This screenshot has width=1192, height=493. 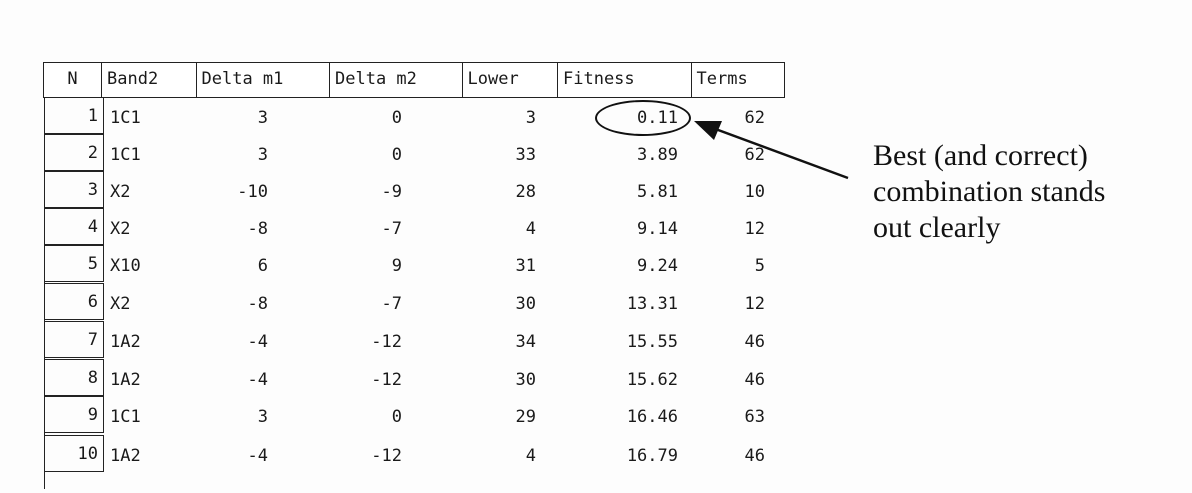 What do you see at coordinates (652, 417) in the screenshot?
I see `fitness-cell: 16.46` at bounding box center [652, 417].